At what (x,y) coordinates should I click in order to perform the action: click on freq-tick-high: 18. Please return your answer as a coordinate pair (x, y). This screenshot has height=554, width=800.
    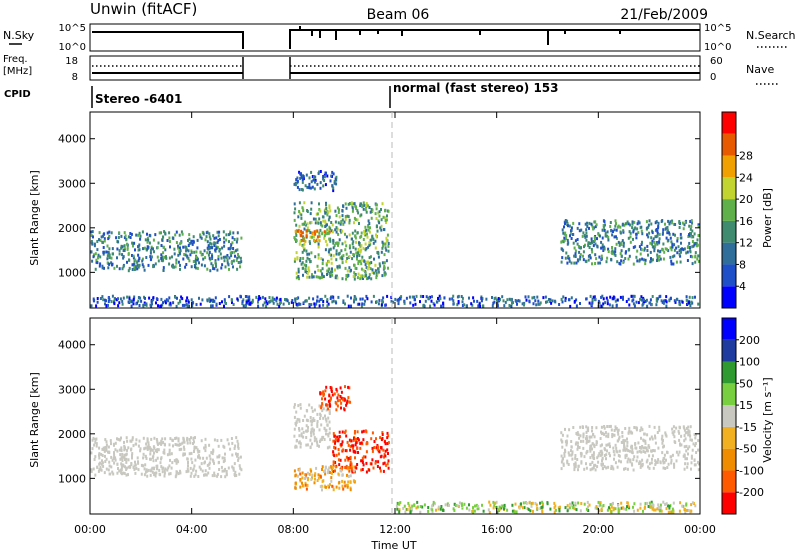
    Looking at the image, I should click on (71, 61).